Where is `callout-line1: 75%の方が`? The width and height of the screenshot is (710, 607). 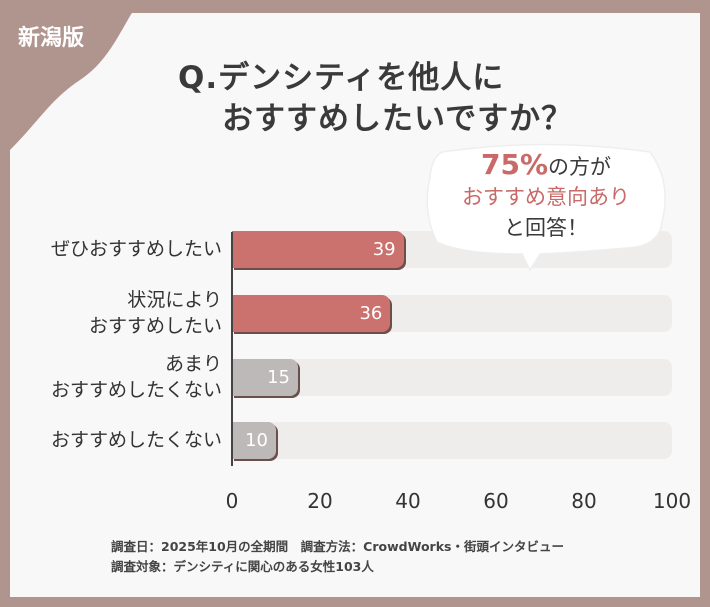
callout-line1: 75%の方が is located at coordinates (546, 164).